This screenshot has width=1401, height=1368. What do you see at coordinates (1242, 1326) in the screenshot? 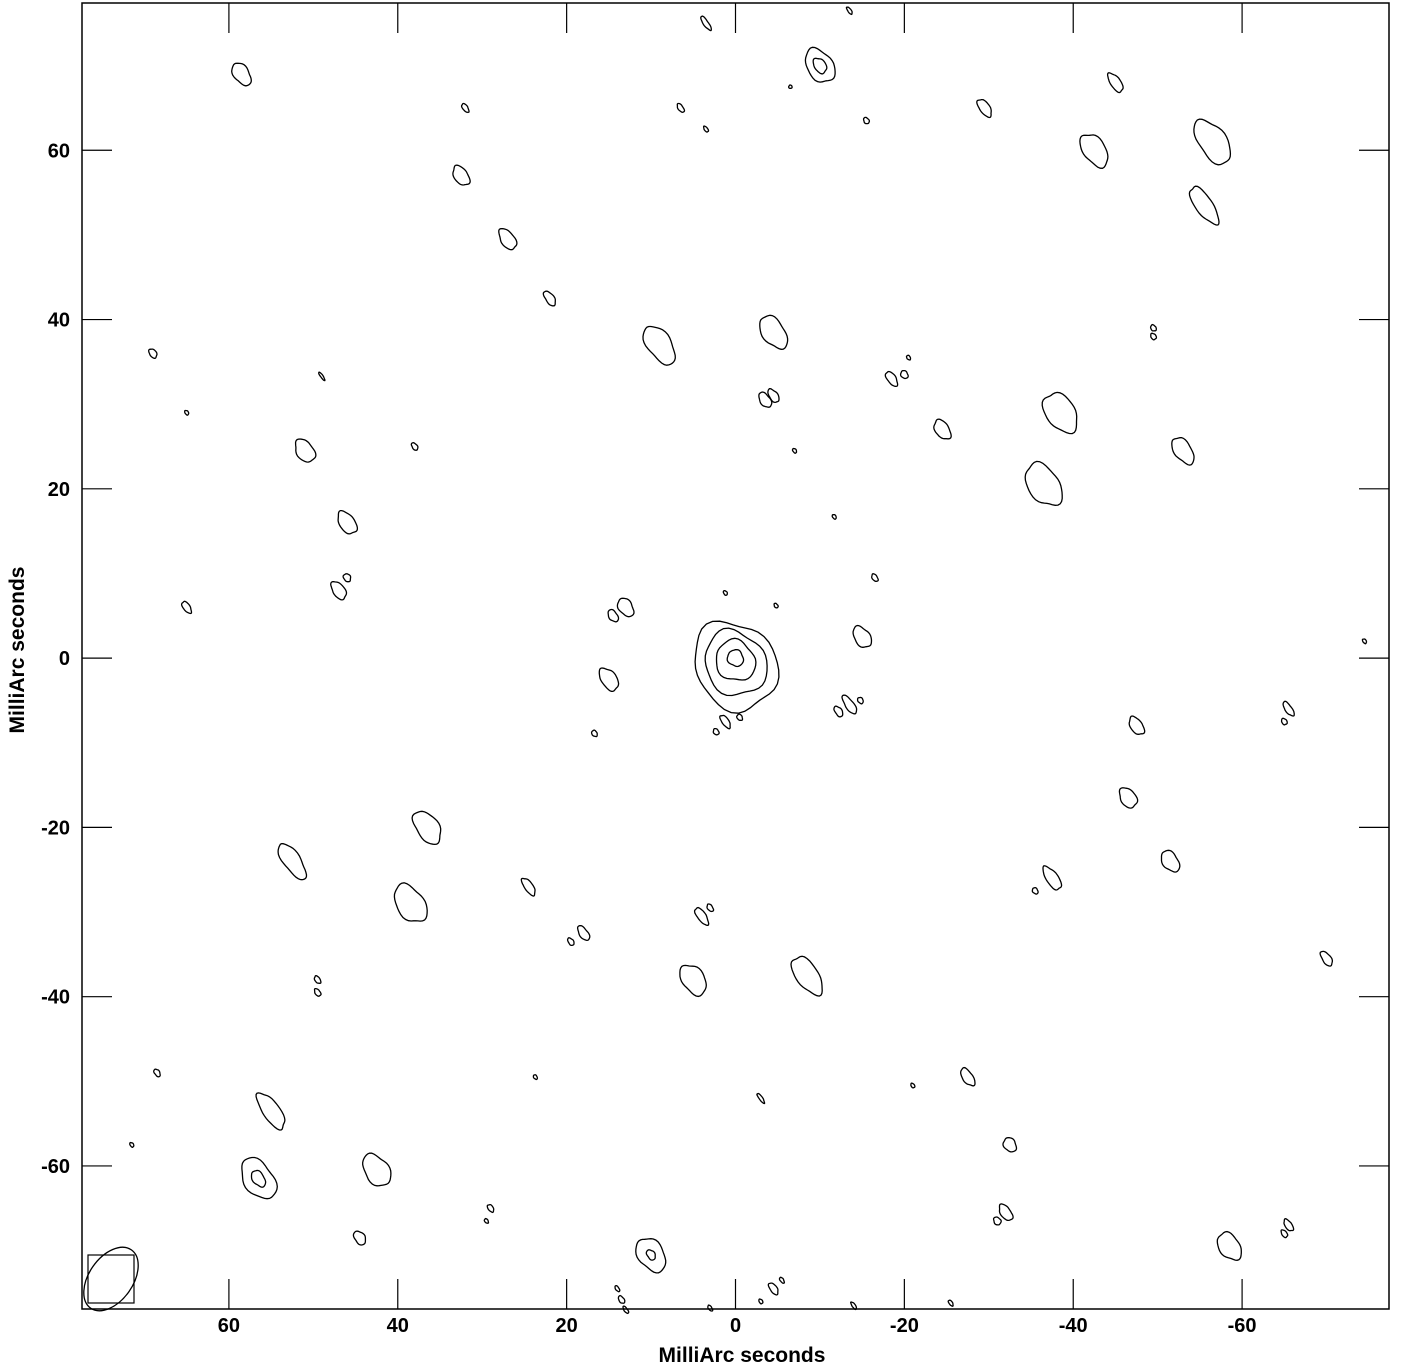
I see `x-tick-label: -60` at bounding box center [1242, 1326].